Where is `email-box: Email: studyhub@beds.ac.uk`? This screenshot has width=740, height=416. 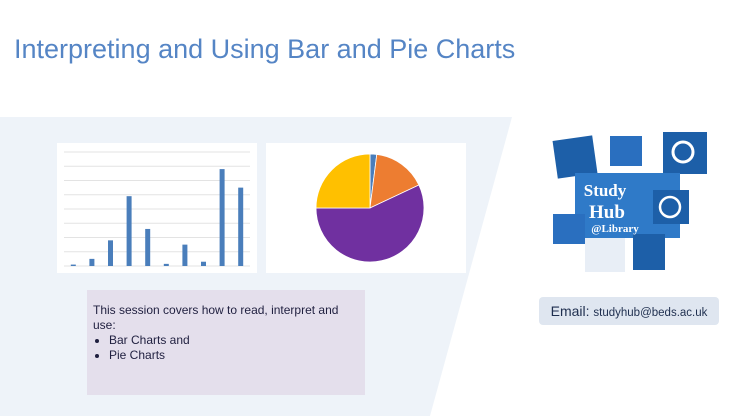 email-box: Email: studyhub@beds.ac.uk is located at coordinates (629, 311).